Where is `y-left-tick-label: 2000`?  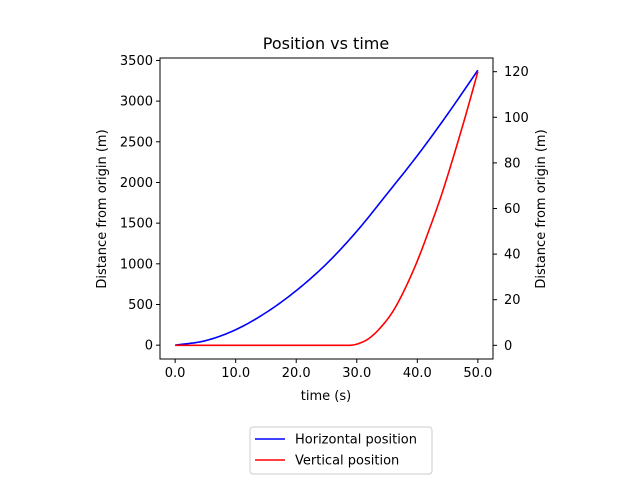 y-left-tick-label: 2000 is located at coordinates (136, 183).